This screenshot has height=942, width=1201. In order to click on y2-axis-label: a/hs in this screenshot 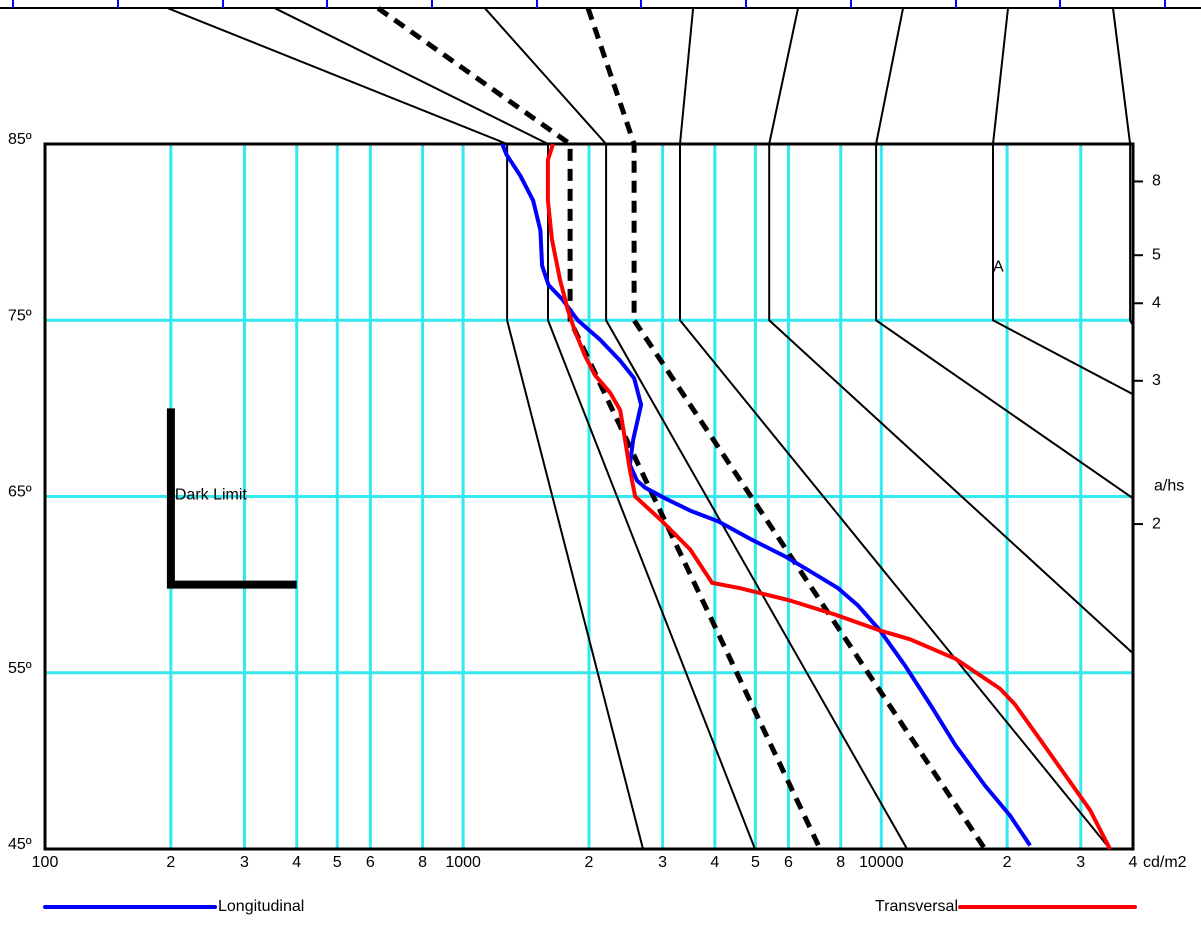, I will do `click(1169, 486)`.